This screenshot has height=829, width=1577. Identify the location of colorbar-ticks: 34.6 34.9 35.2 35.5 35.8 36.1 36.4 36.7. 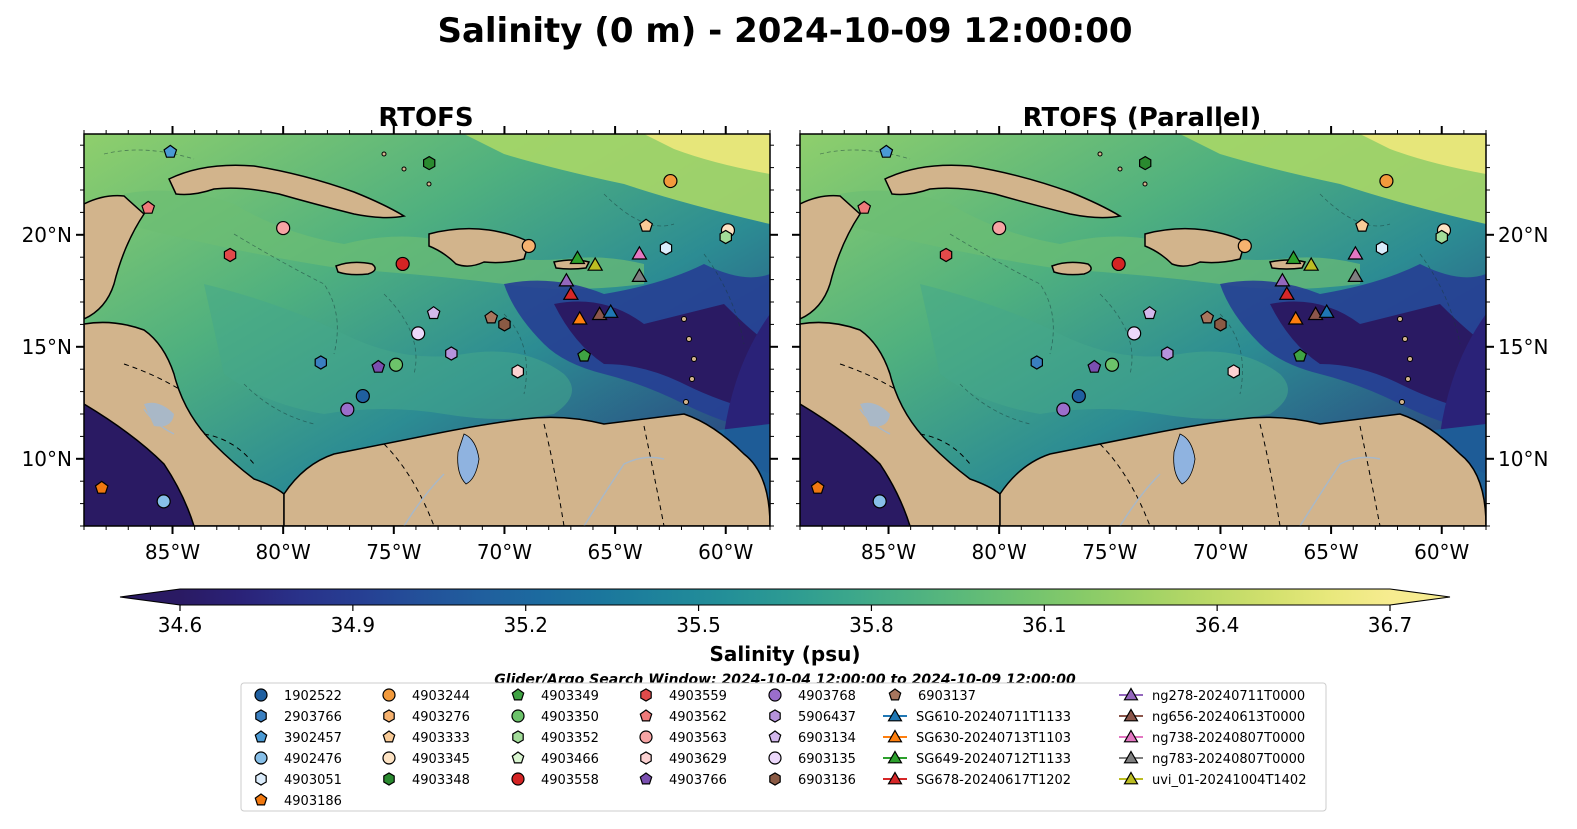
(785, 621).